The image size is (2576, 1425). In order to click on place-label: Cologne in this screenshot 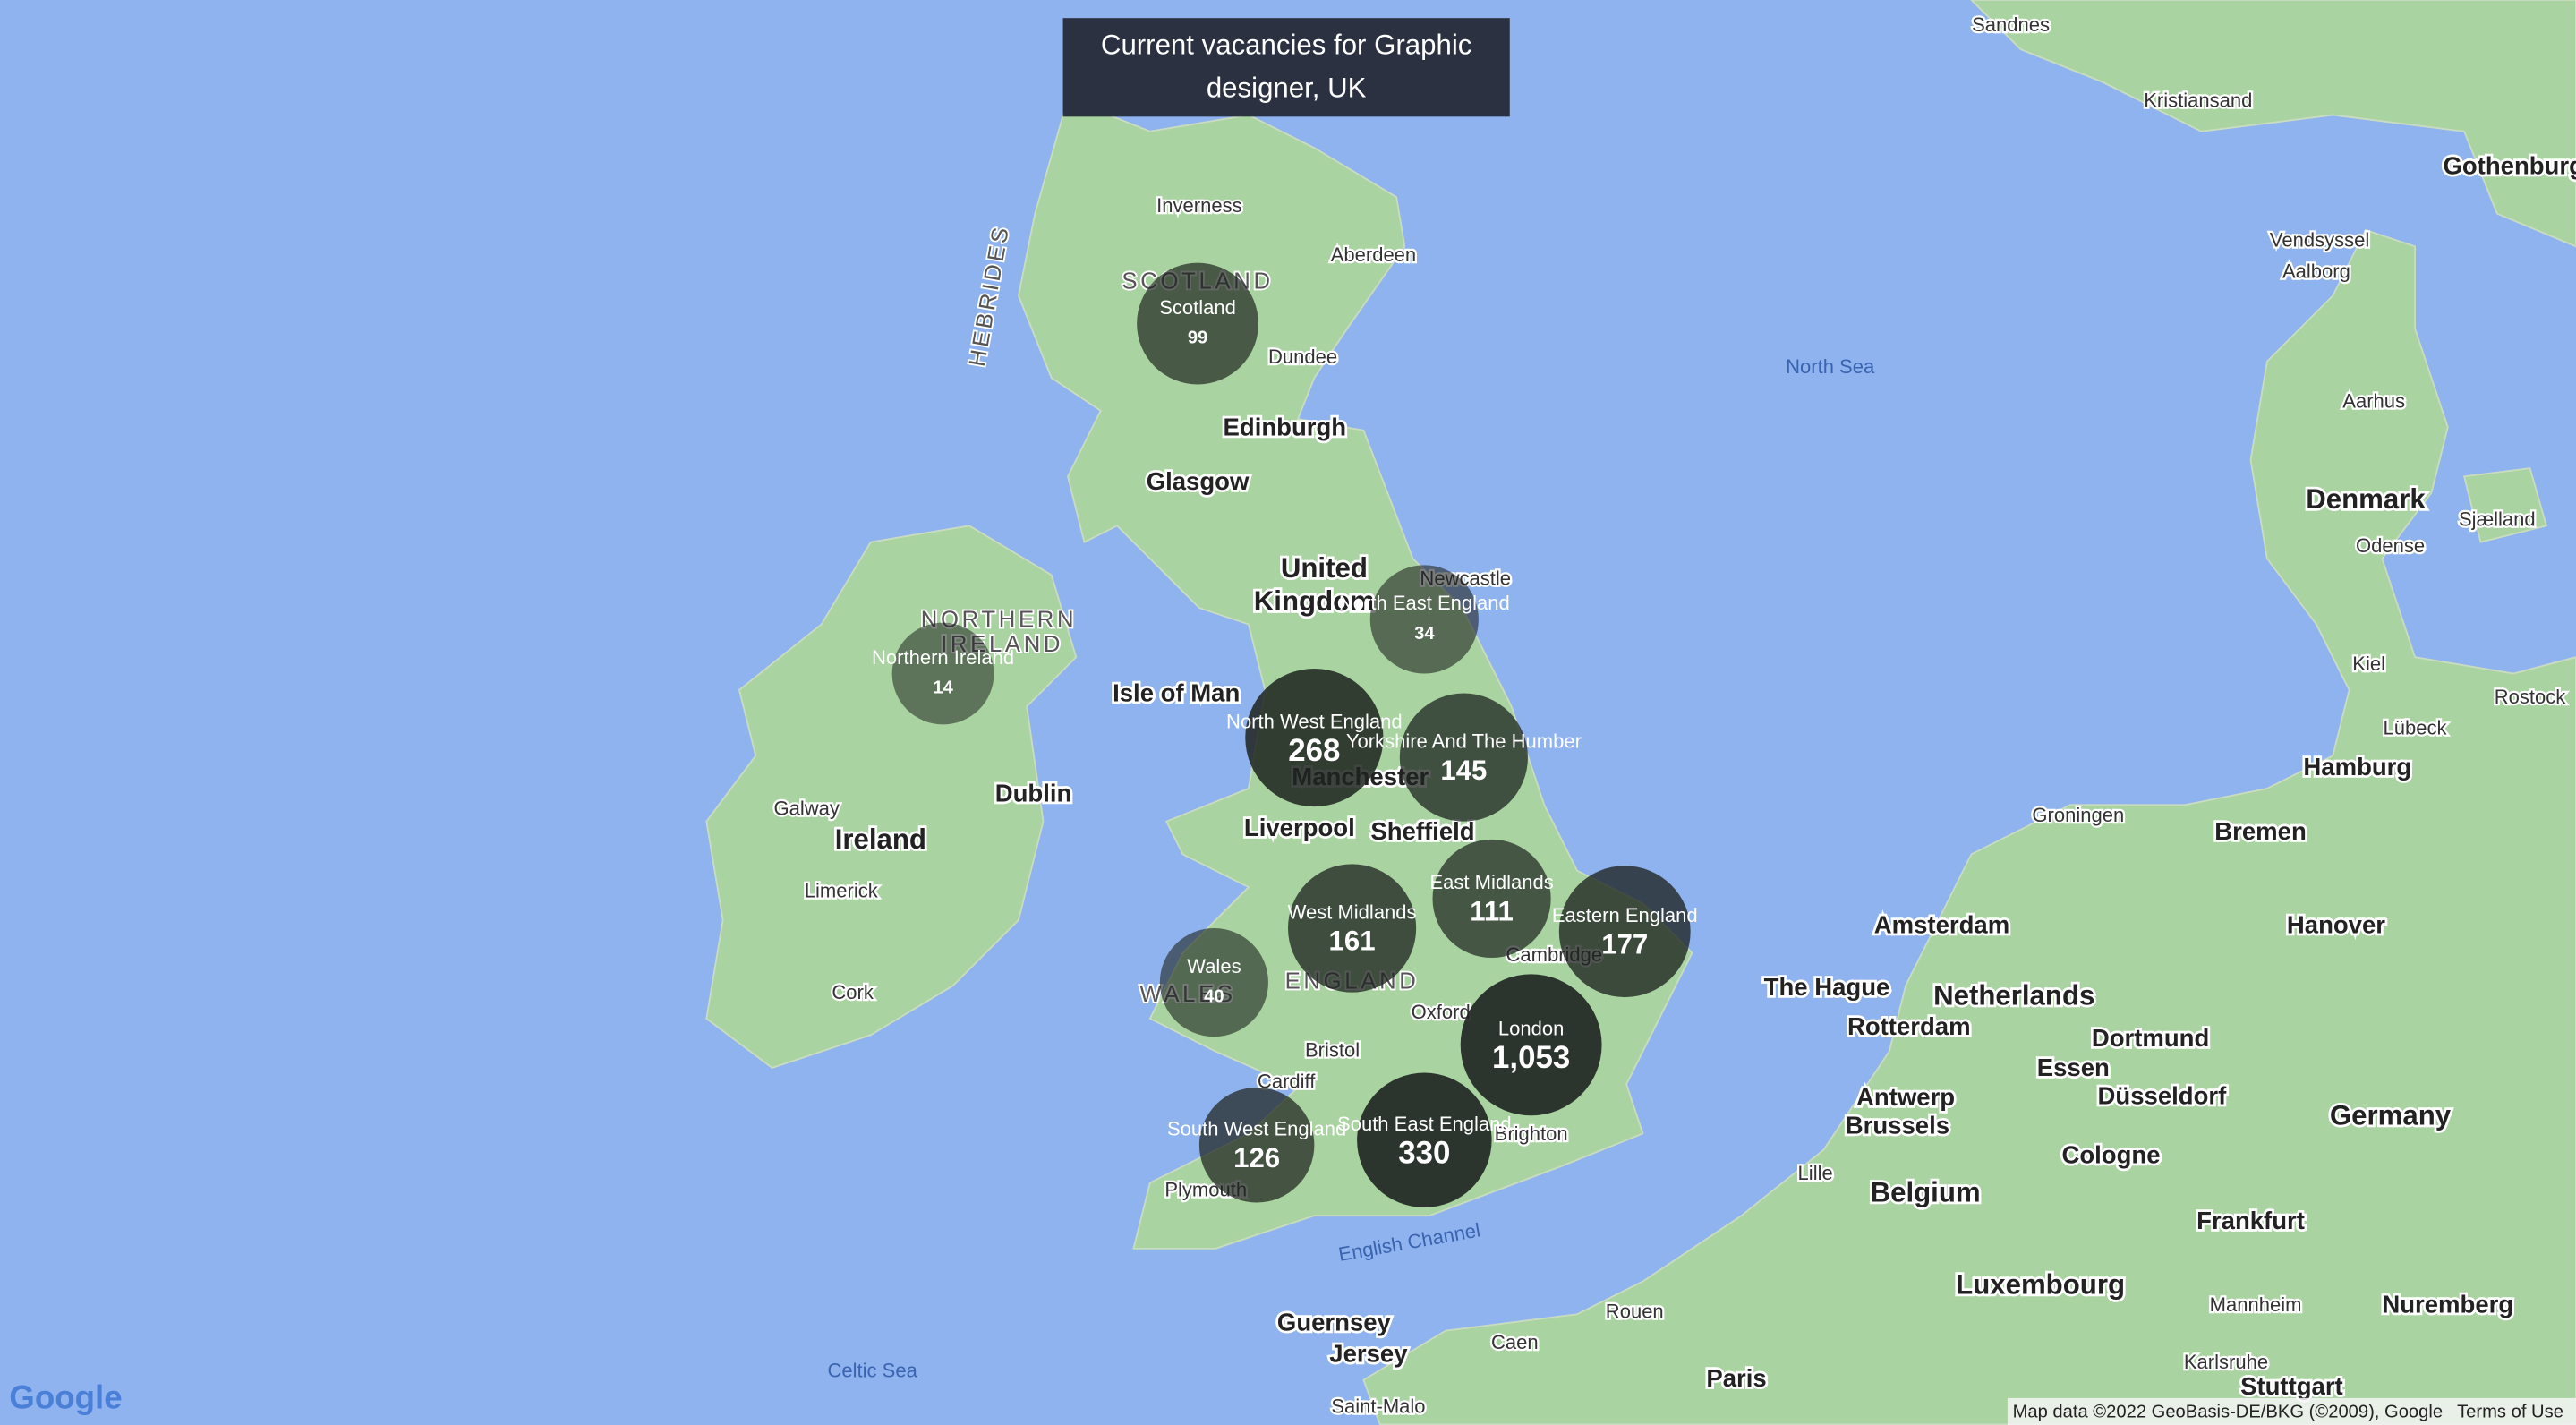, I will do `click(2110, 1154)`.